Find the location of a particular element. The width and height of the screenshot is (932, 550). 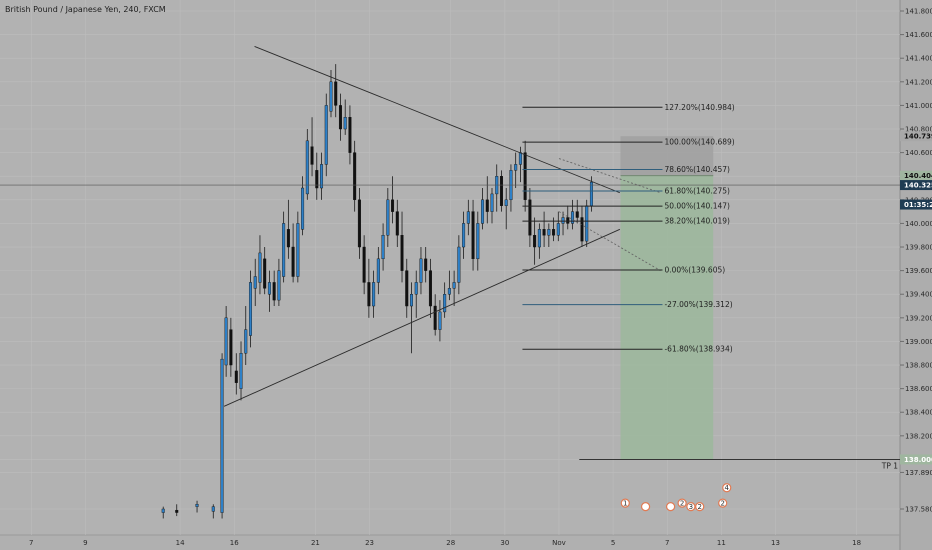

fib-level-label: -61.80%(138.934) is located at coordinates (698, 349).